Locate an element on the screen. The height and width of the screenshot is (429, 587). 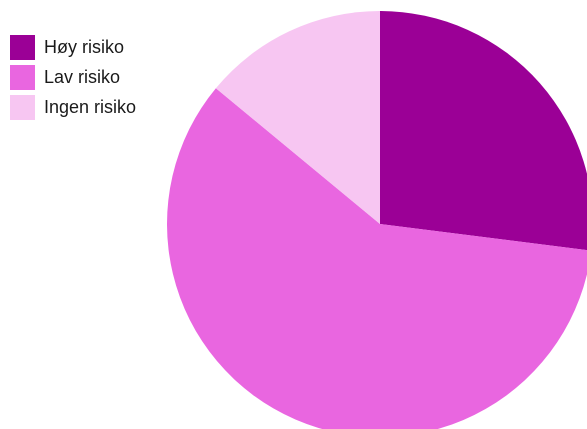
legend-label-ingen-risiko: Ingen risiko is located at coordinates (90, 106).